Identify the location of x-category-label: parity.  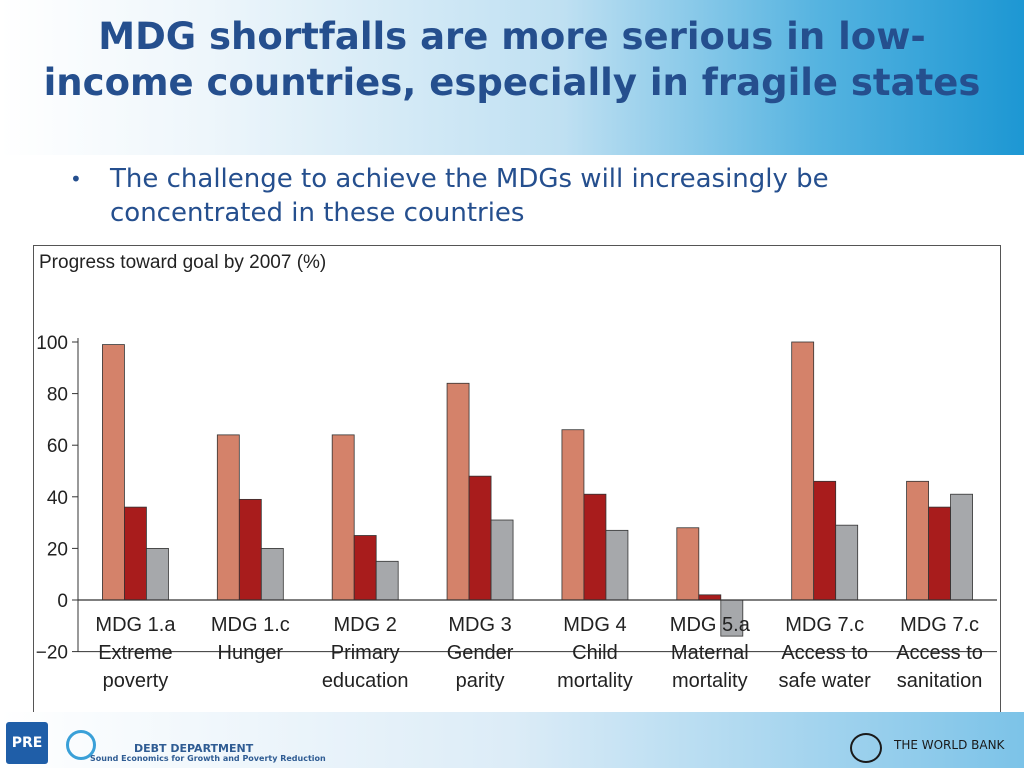
(480, 681).